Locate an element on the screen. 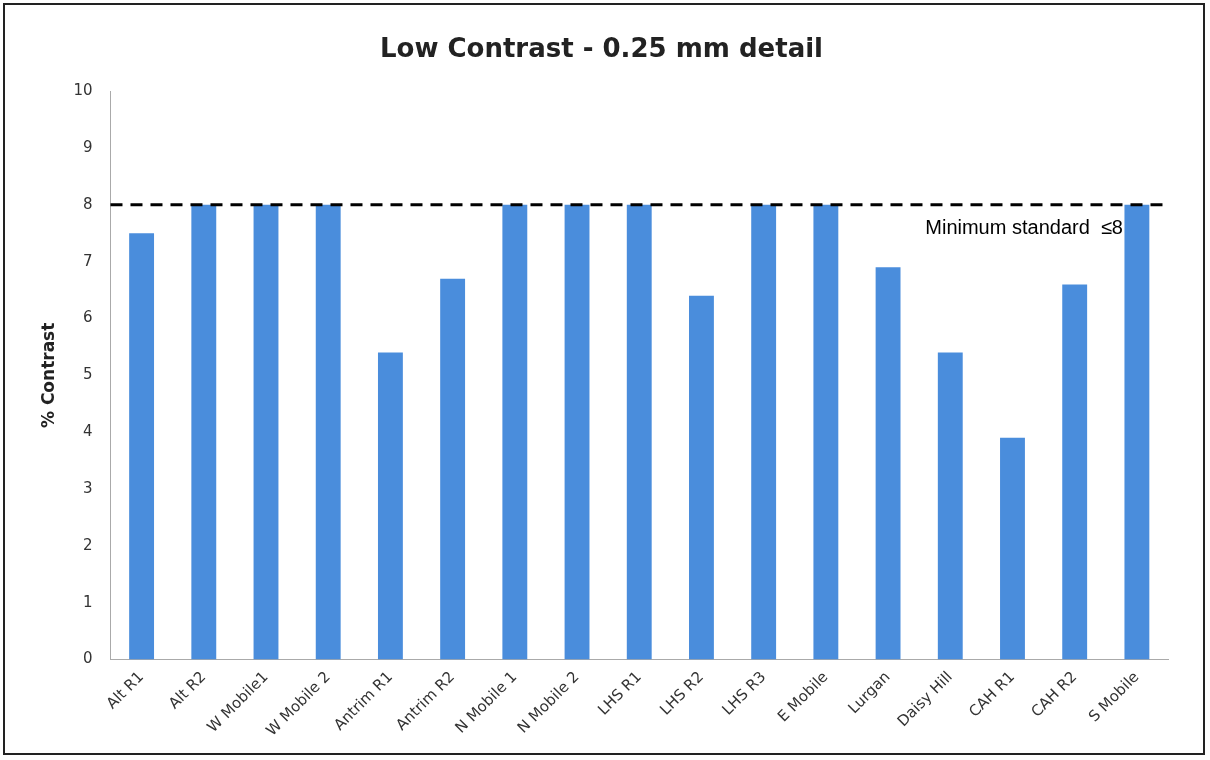 The image size is (1210, 760). ref-line-label: Minimum standard ≤8 is located at coordinates (1024, 227).